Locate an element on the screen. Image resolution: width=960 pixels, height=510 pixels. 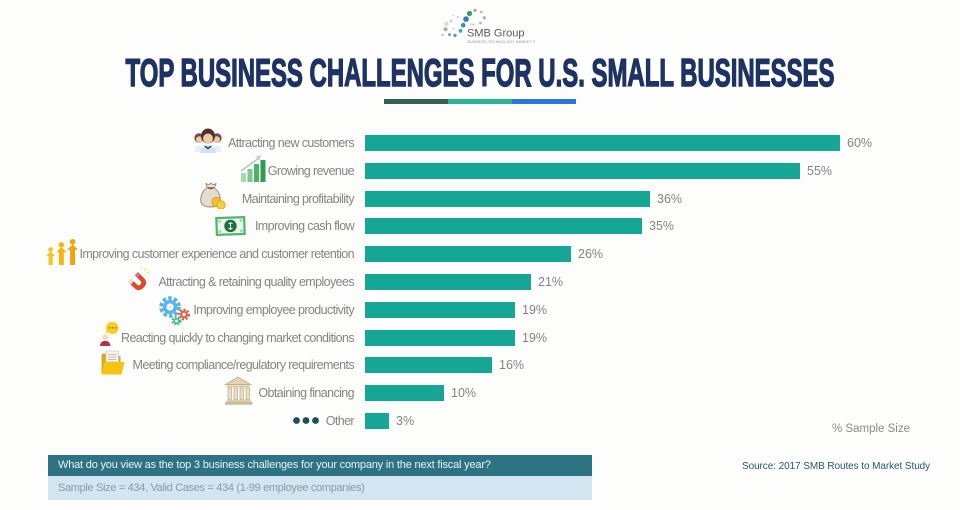
svg-text:BUSINESS TECHNOLOGY MARKET INS: BUSINESS TECHNOLOGY MARKET INSIGHTS is located at coordinates (502, 42).